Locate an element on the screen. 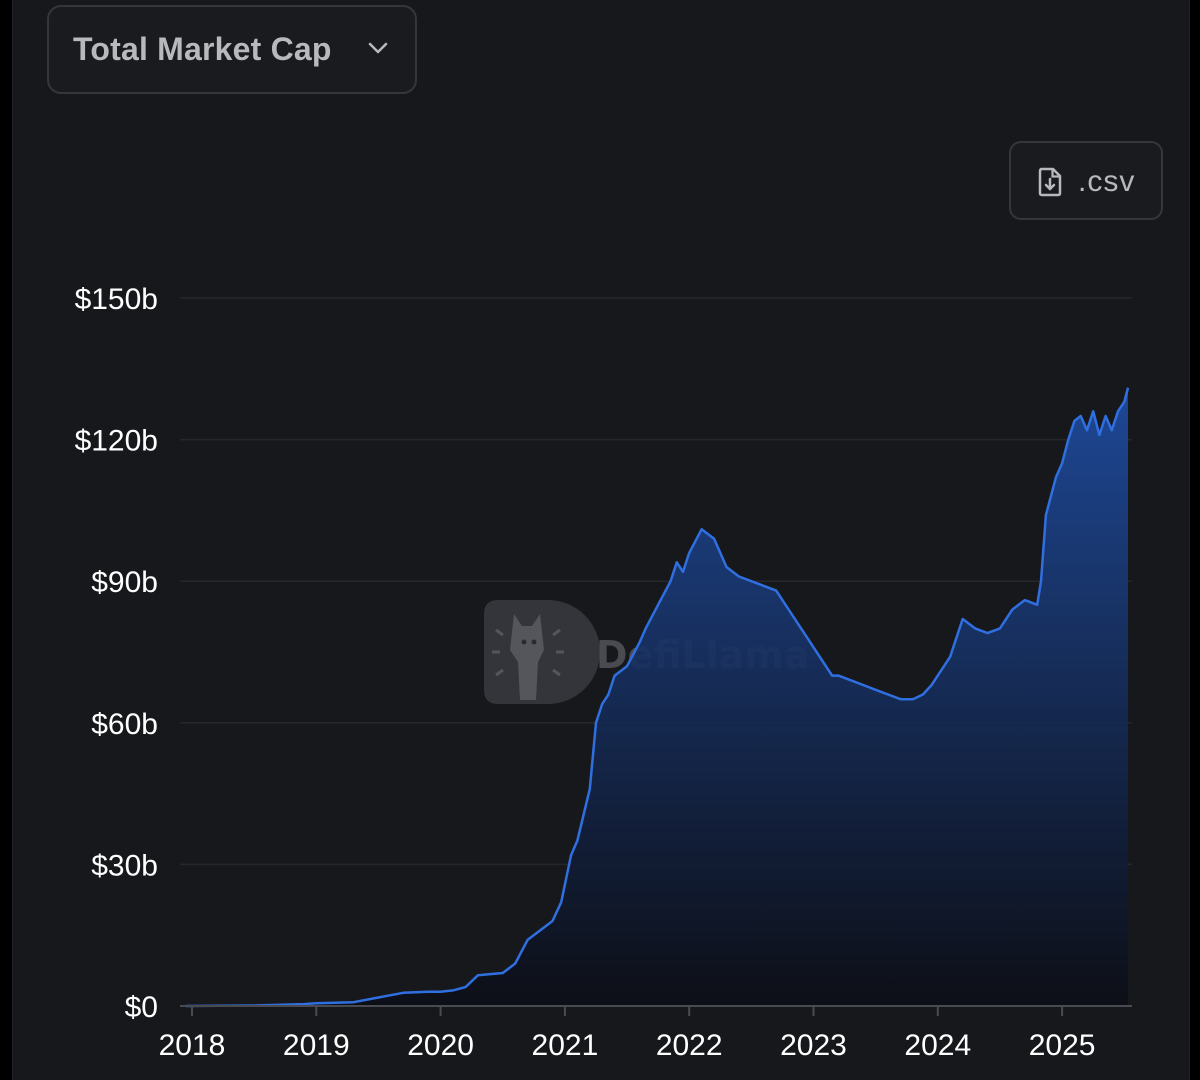  chevron-down-icon is located at coordinates (378, 48).